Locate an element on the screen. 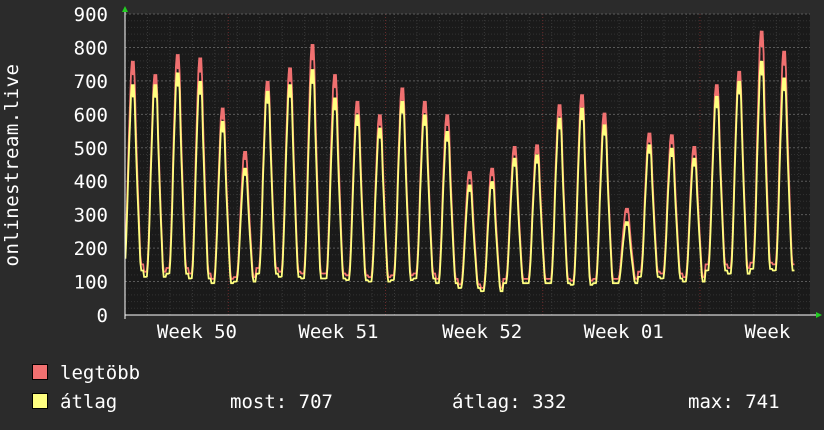  x-tick-label: Week 52 is located at coordinates (482, 332).